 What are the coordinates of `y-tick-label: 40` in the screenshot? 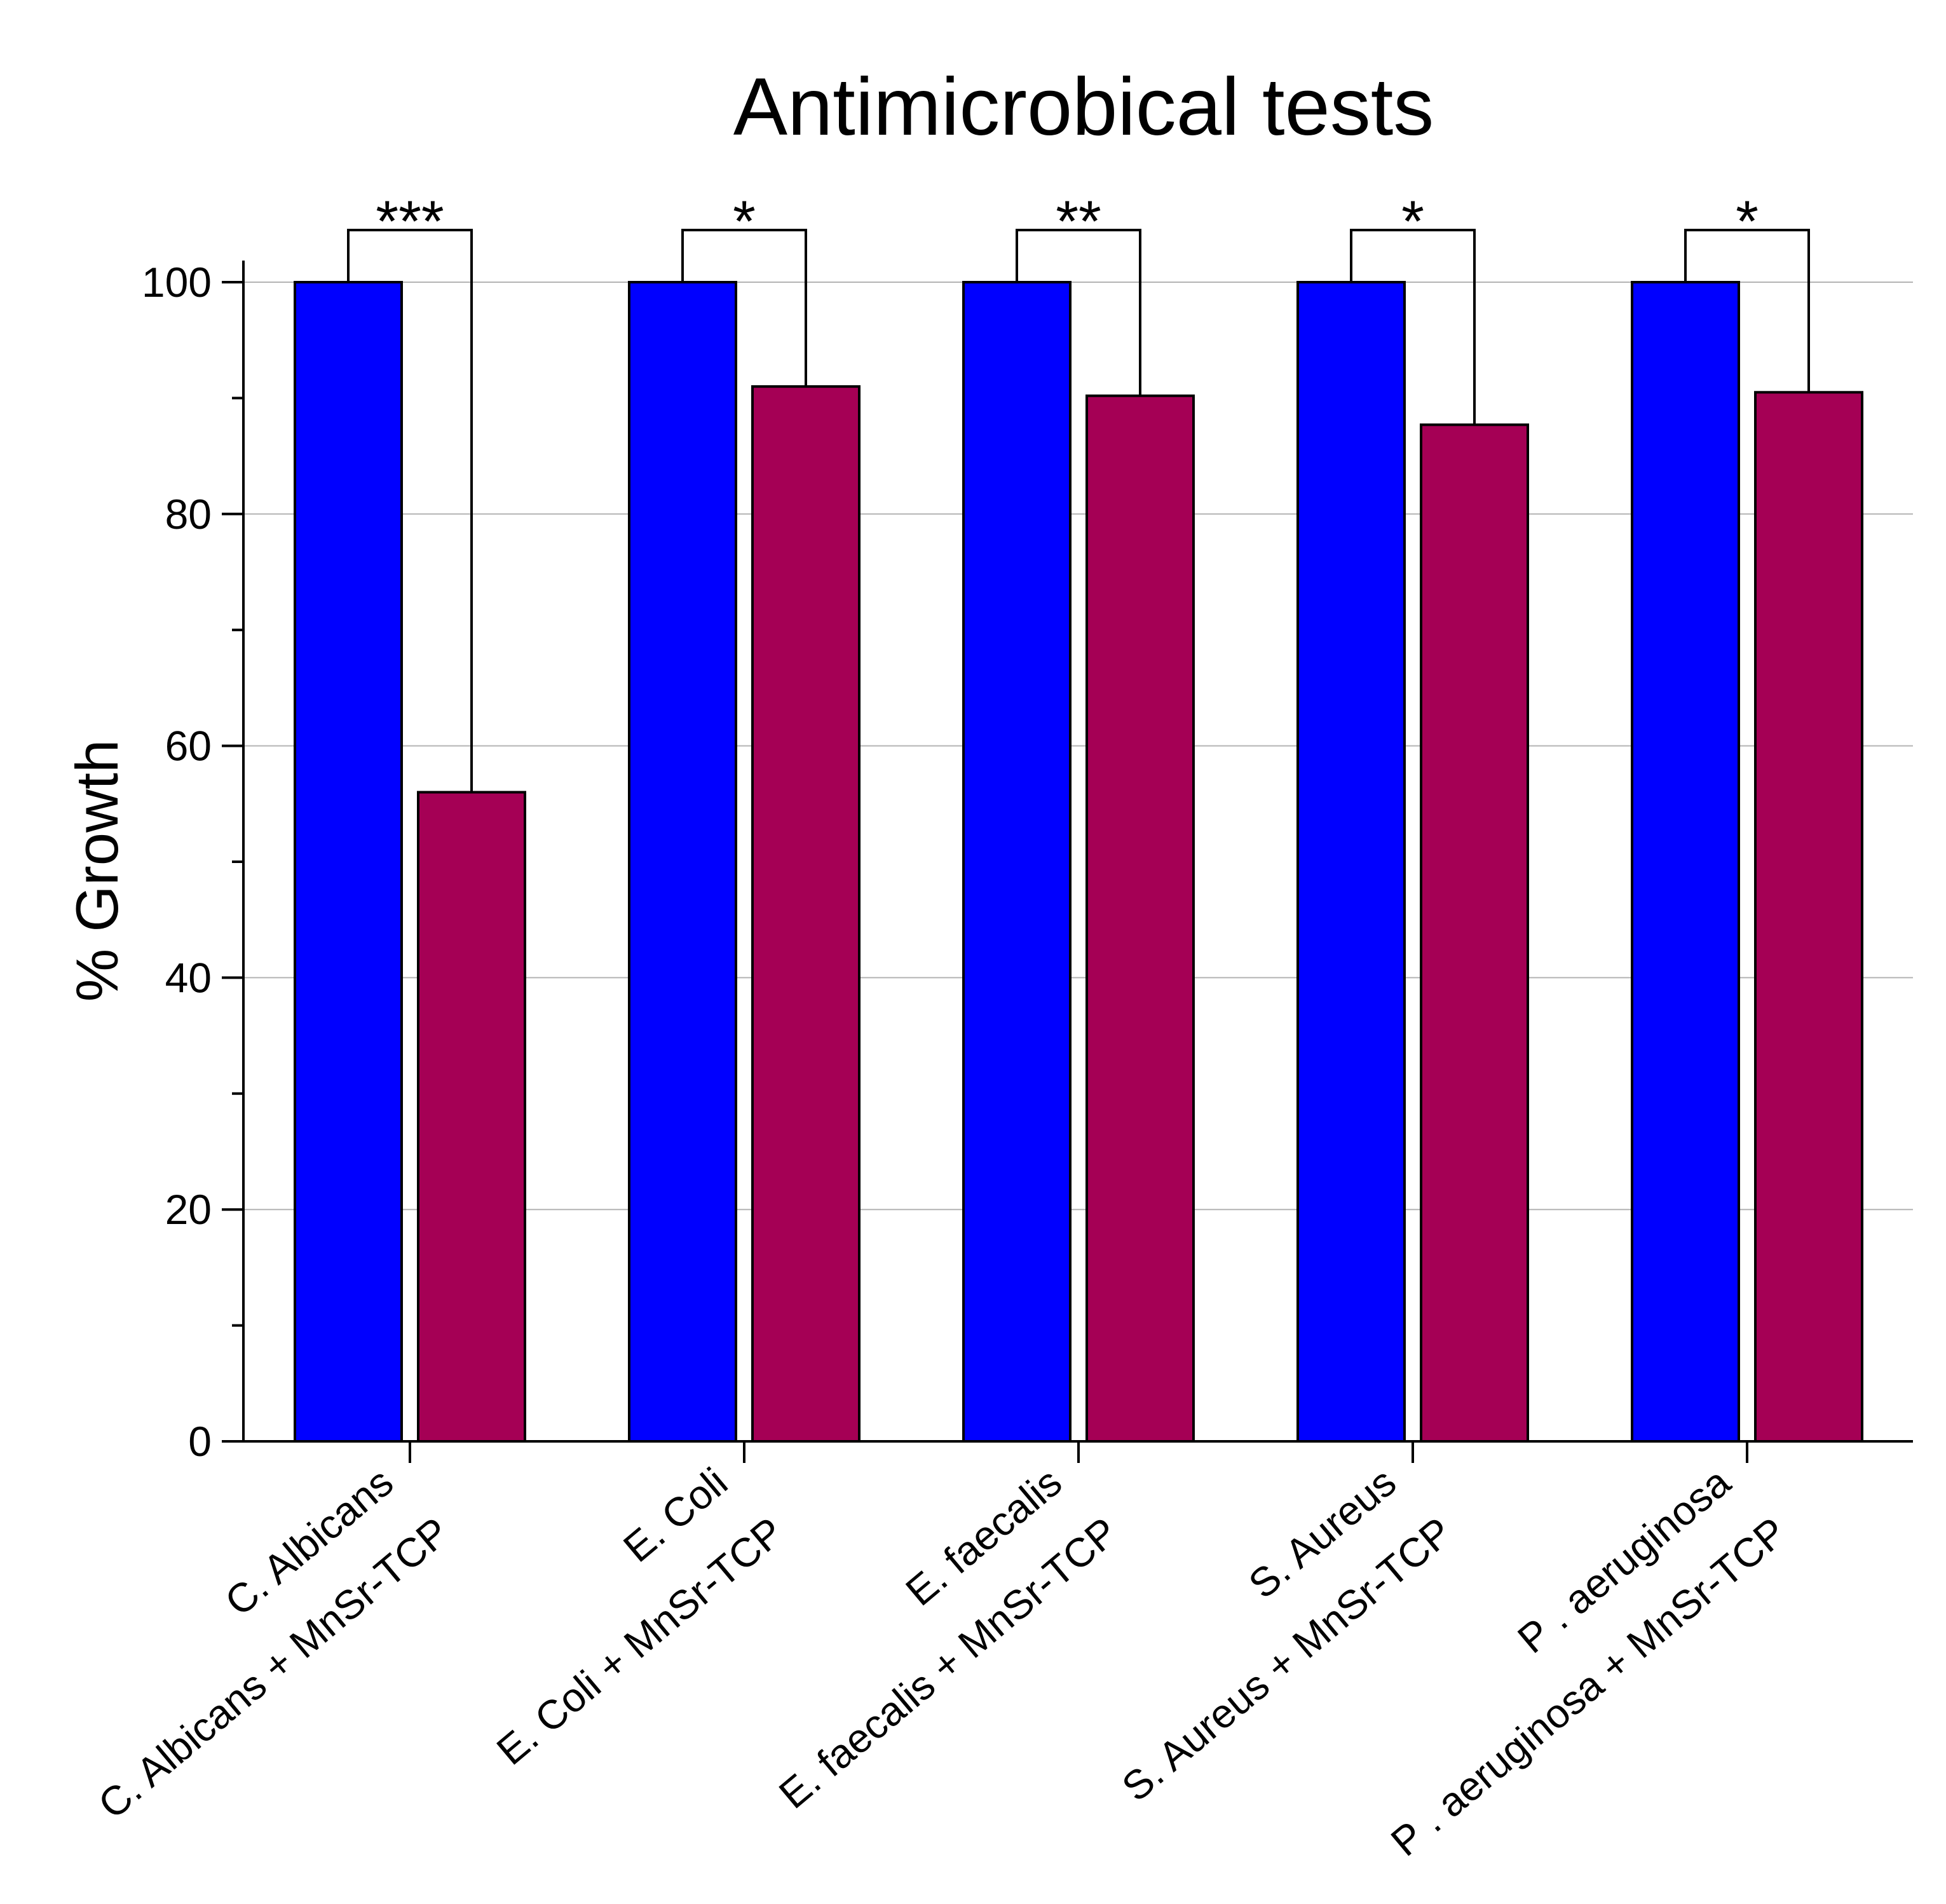 It's located at (188, 977).